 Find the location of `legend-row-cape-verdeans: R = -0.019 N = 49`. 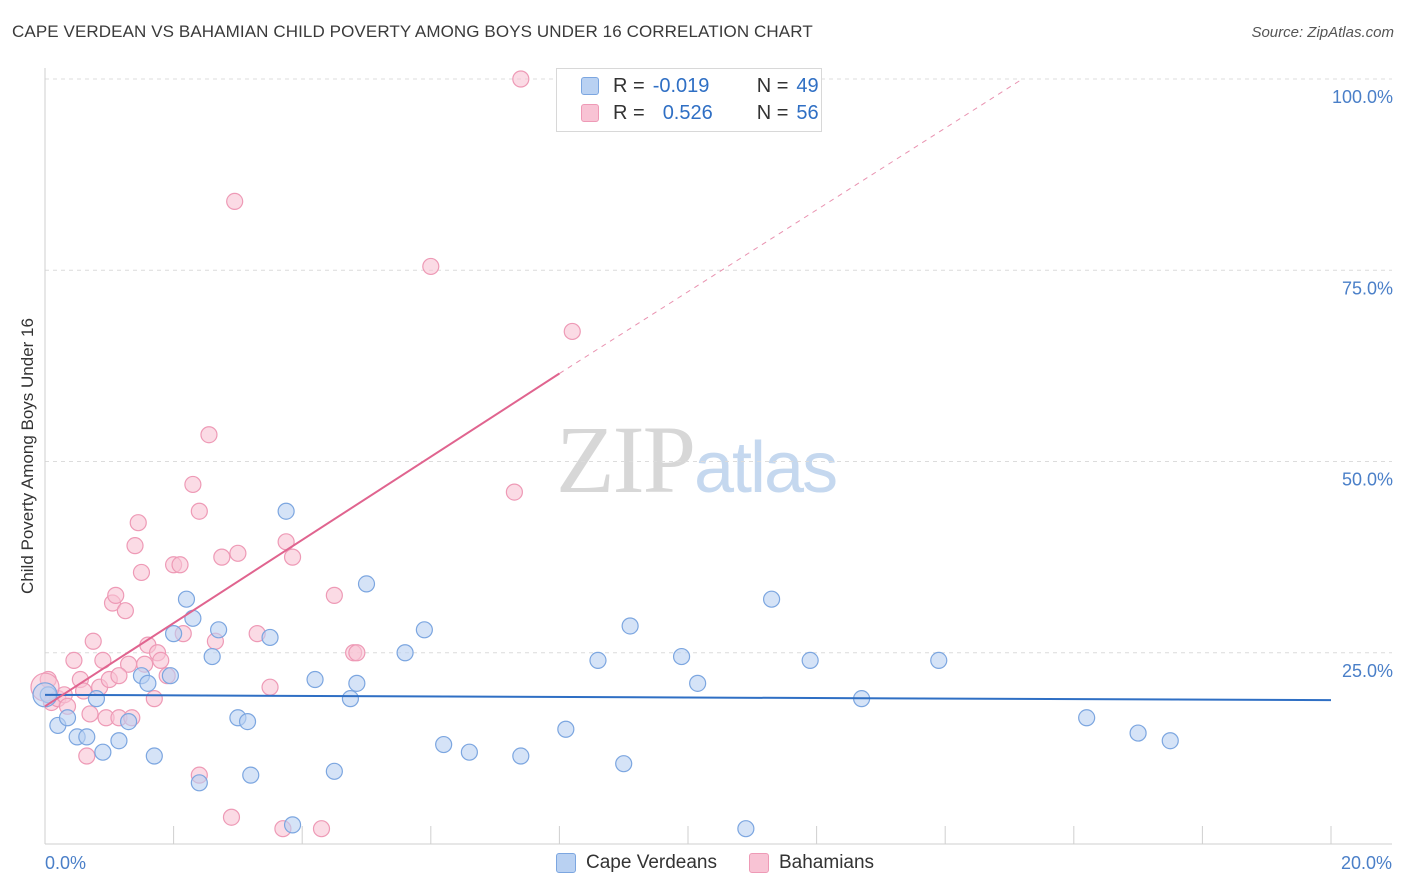

legend-row-cape-verdeans: R = -0.019 N = 49 is located at coordinates (700, 86).